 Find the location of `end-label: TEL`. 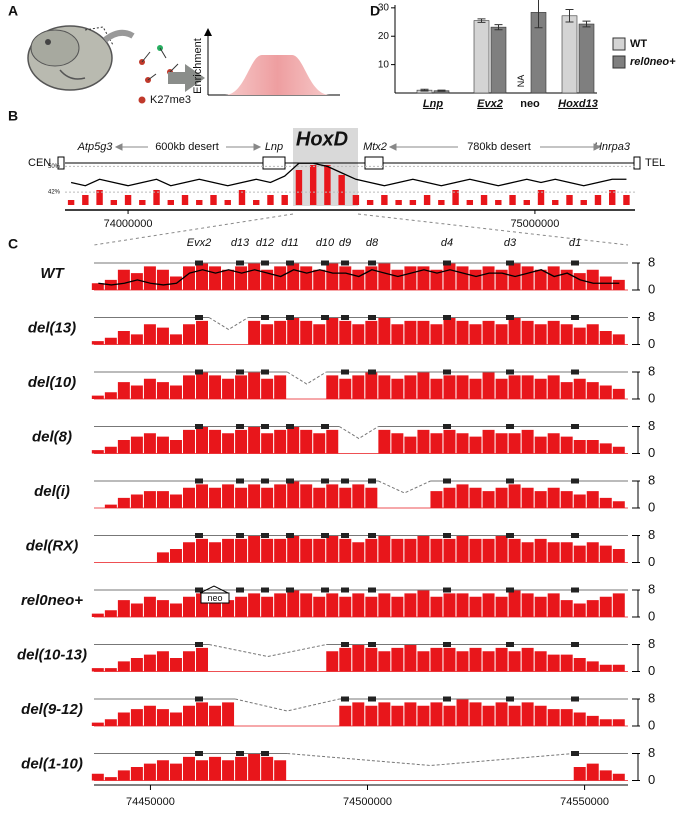

end-label: TEL is located at coordinates (655, 163).